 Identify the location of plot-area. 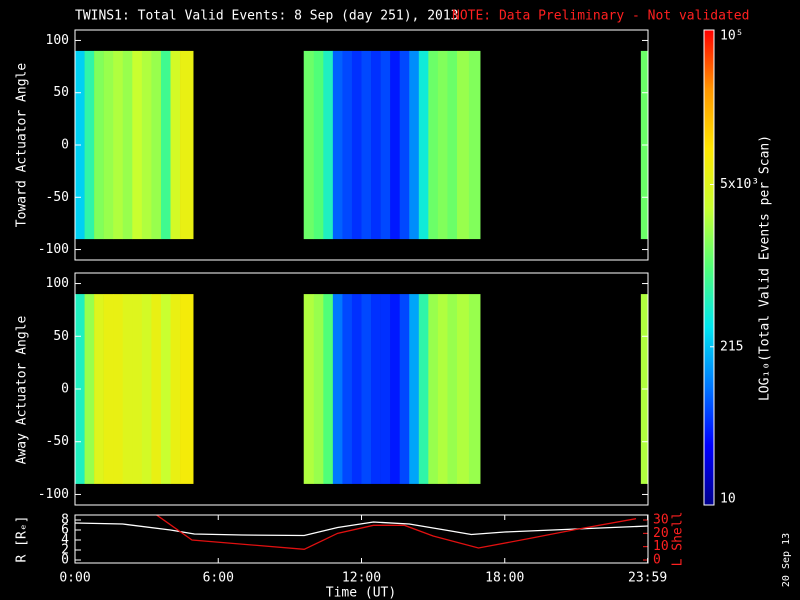
(361, 532).